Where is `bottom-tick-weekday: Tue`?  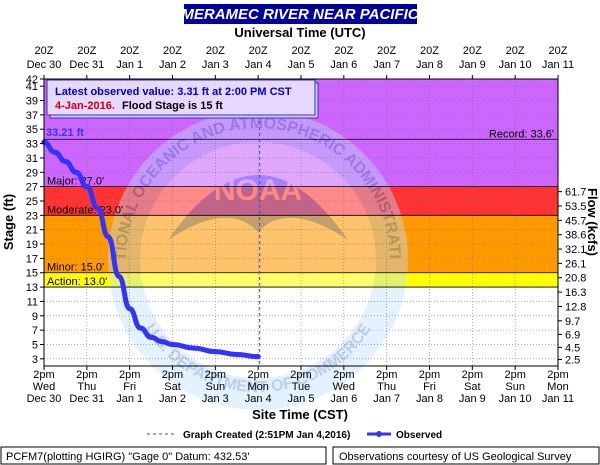 bottom-tick-weekday: Tue is located at coordinates (301, 387).